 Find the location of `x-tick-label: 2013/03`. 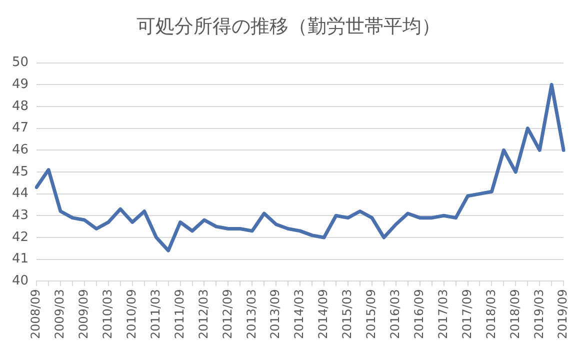

x-tick-label: 2013/03 is located at coordinates (251, 314).